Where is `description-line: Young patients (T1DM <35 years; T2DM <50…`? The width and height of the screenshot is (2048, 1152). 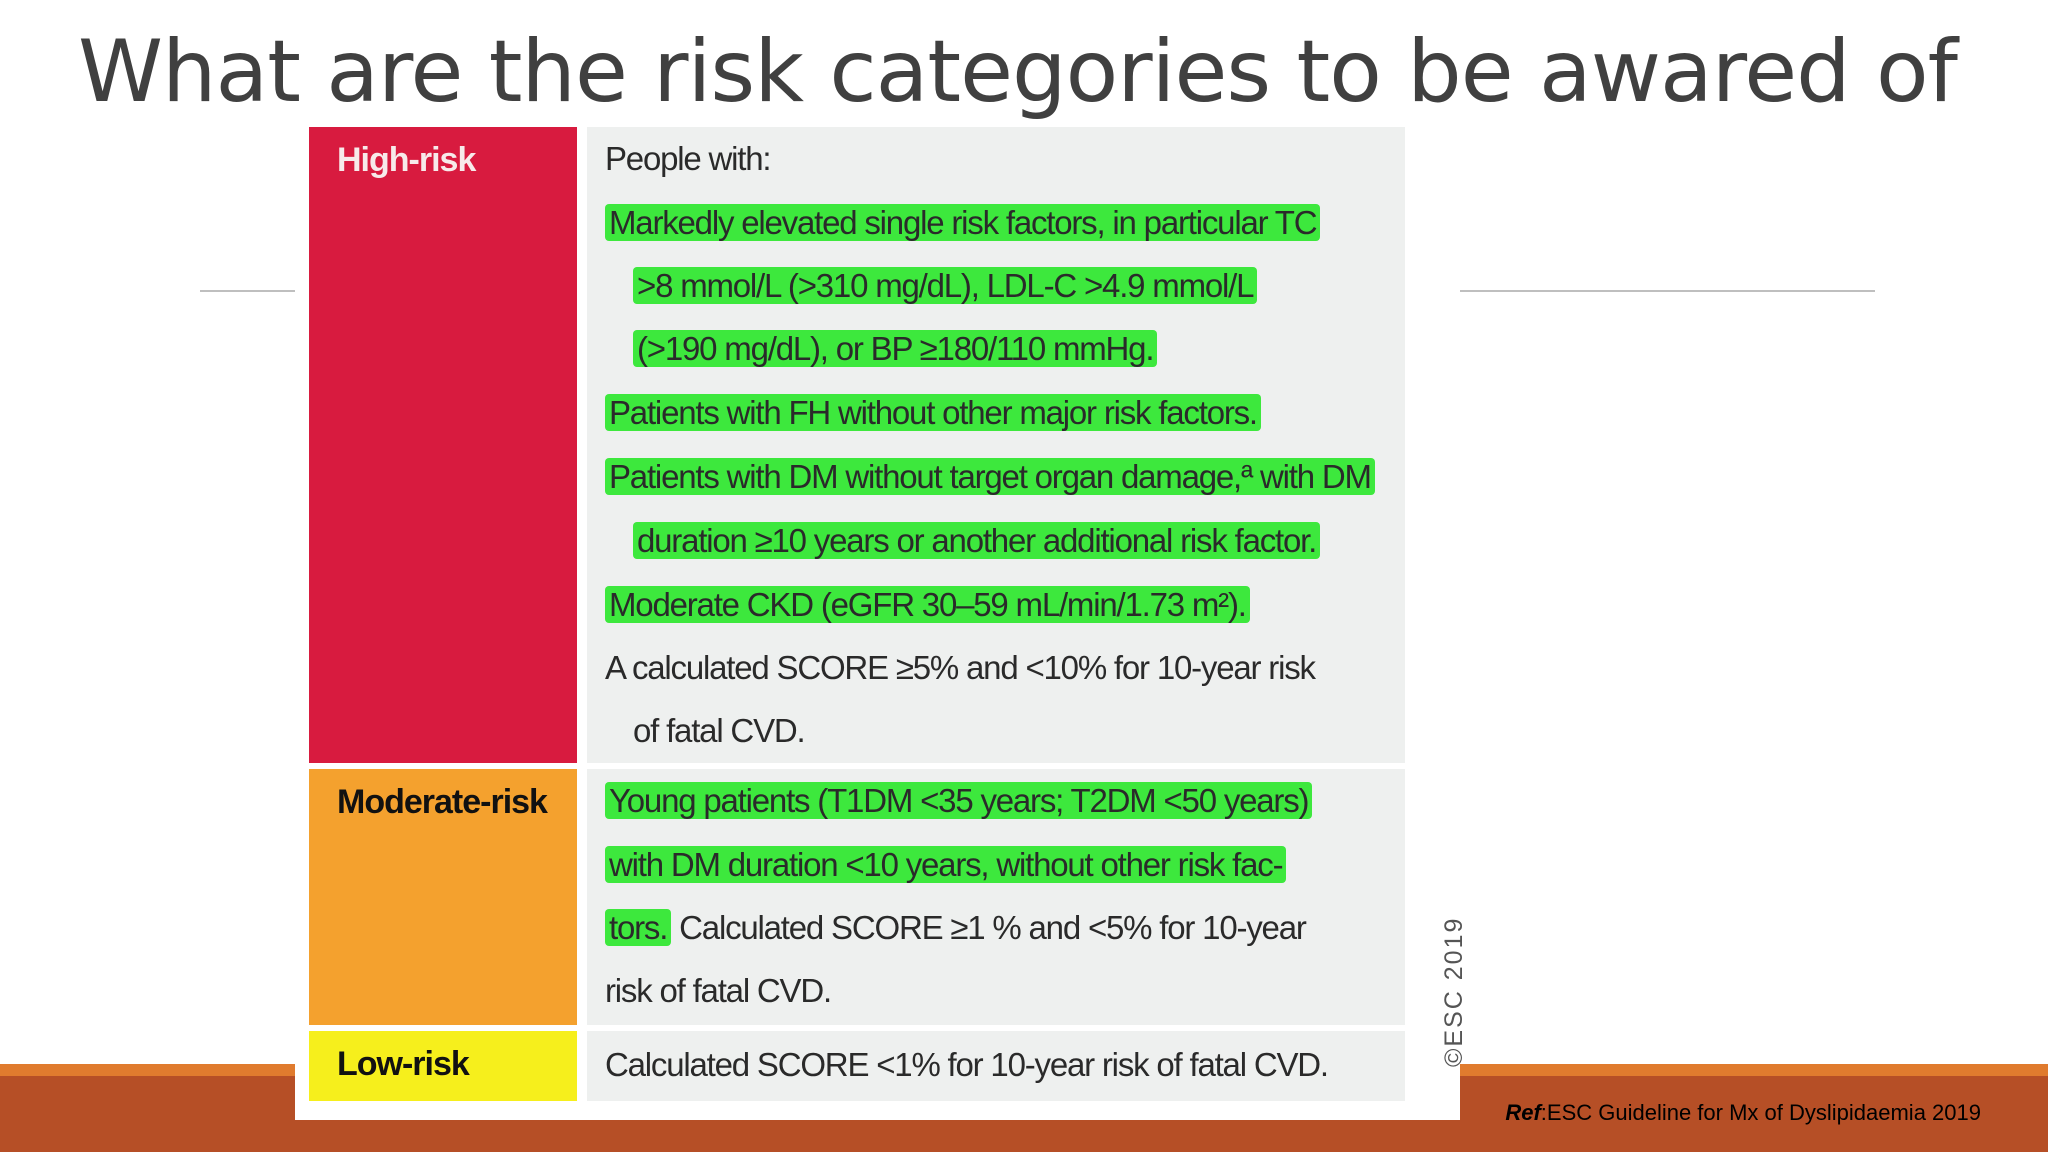
description-line: Young patients (T1DM <35 years; T2DM <50… is located at coordinates (959, 801).